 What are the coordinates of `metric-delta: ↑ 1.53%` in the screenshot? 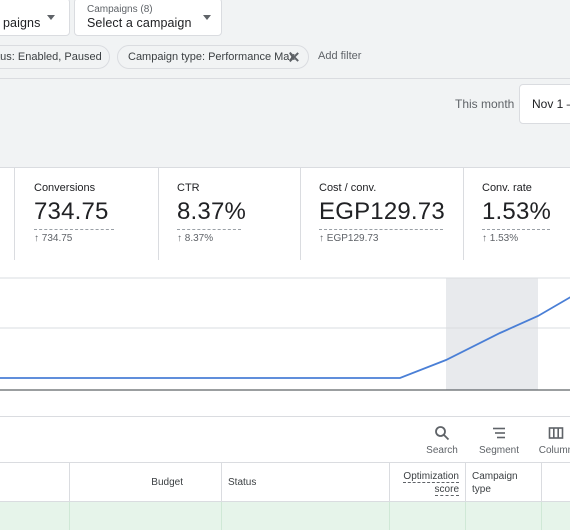 It's located at (500, 238).